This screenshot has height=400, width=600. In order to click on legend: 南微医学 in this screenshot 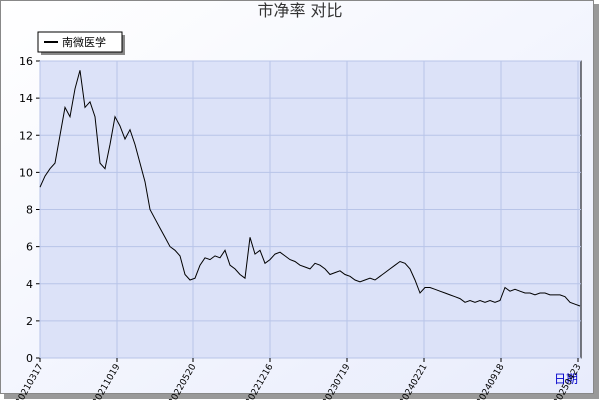, I will do `click(81, 43)`.